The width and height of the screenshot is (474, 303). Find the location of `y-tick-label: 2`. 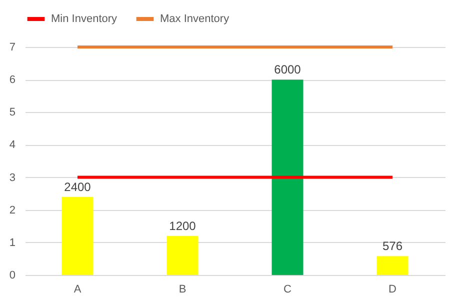

y-tick-label: 2 is located at coordinates (12, 210).